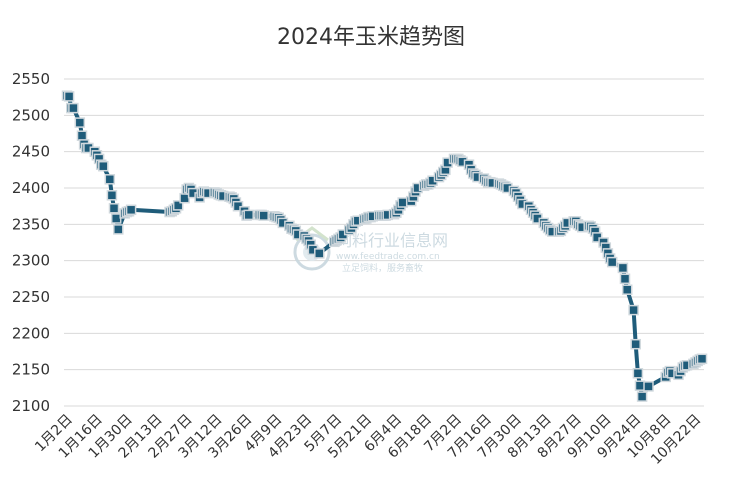 The height and width of the screenshot is (500, 742). I want to click on y-tick-label: 2450, so click(31, 152).